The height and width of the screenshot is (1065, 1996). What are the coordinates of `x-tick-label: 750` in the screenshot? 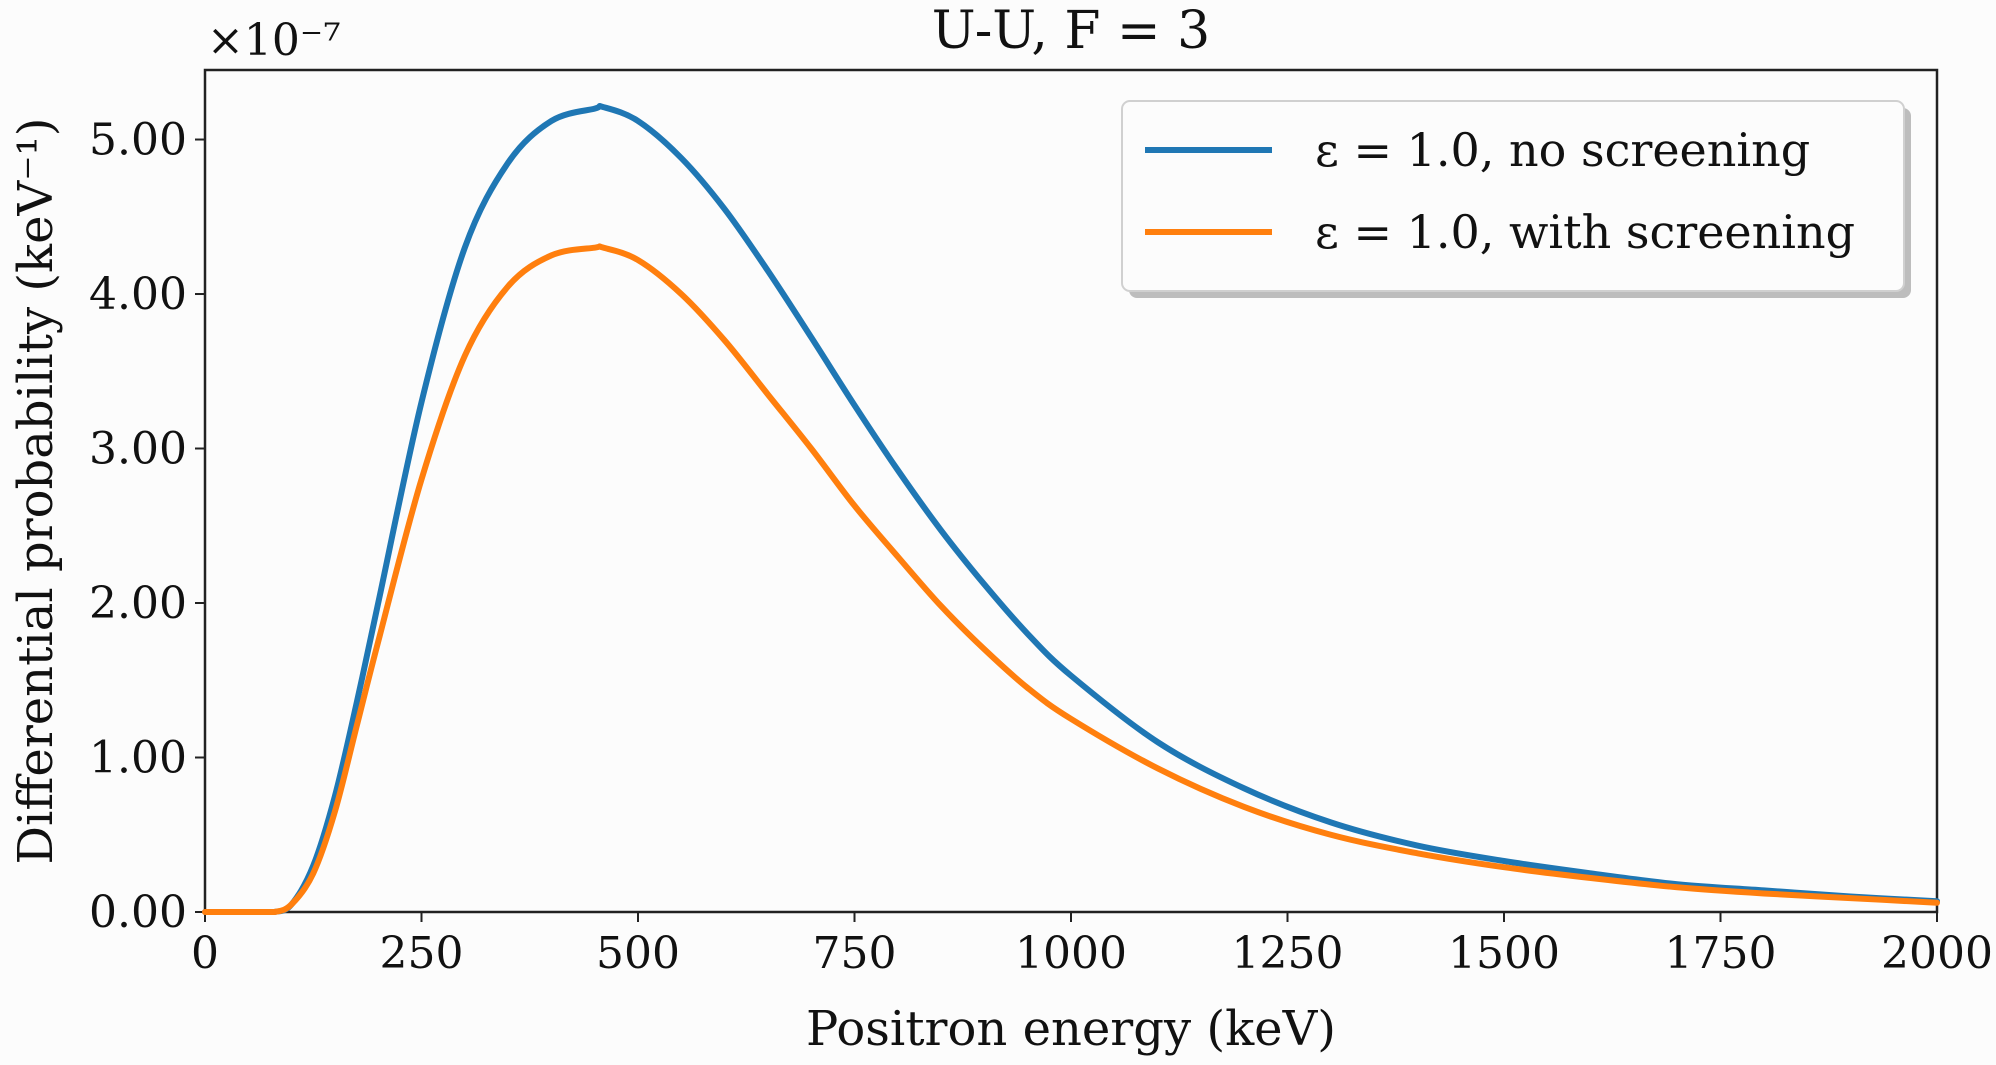 It's located at (855, 953).